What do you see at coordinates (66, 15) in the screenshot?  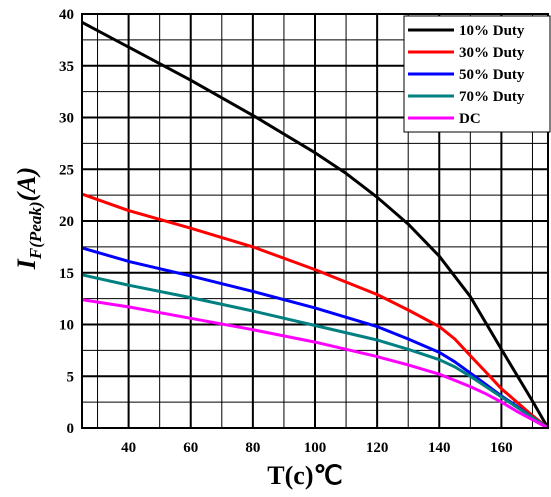 I see `y-tick-label: 40` at bounding box center [66, 15].